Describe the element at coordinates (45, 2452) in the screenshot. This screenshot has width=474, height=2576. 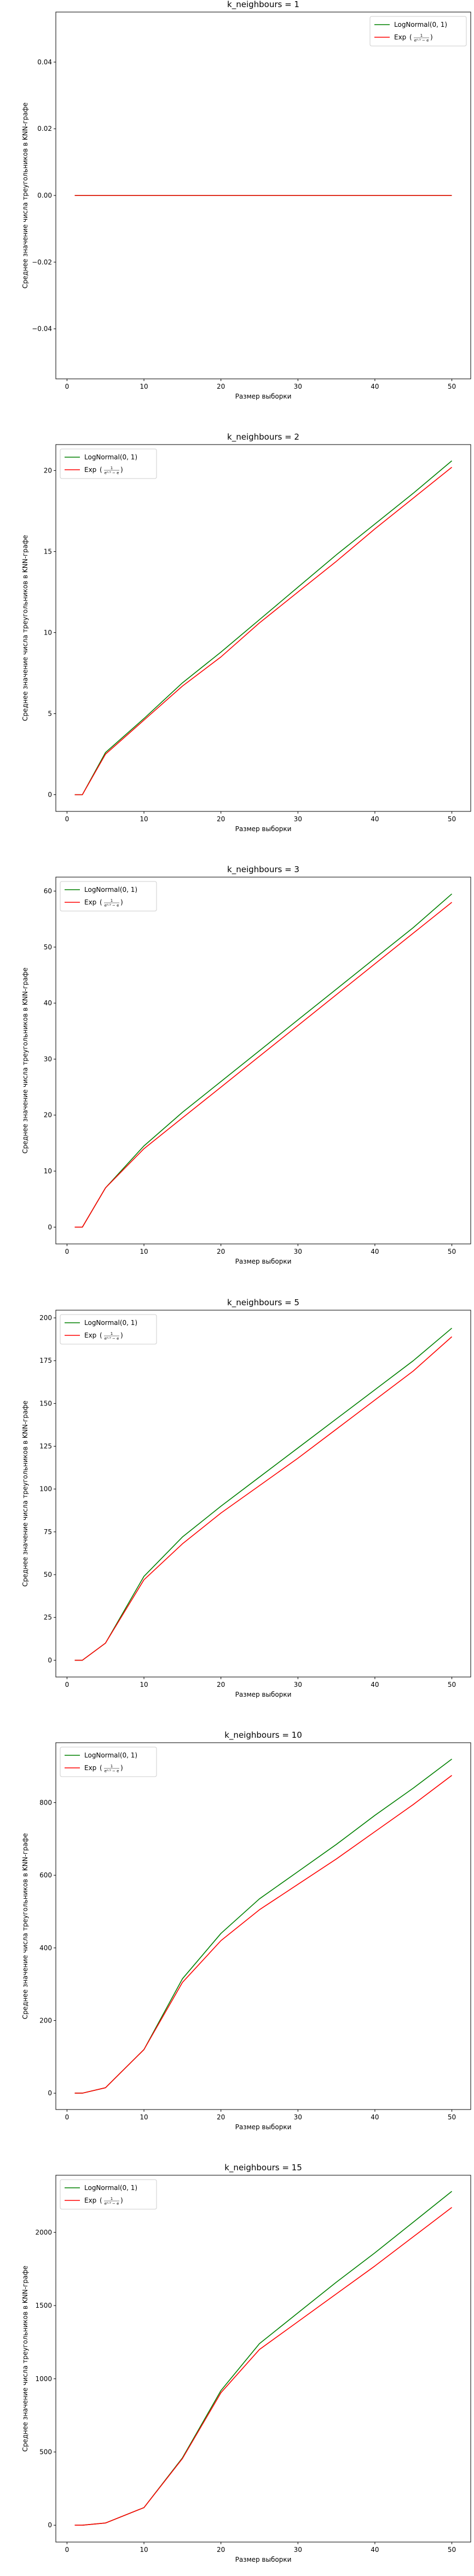
I see `y-tick-label: 500` at that location.